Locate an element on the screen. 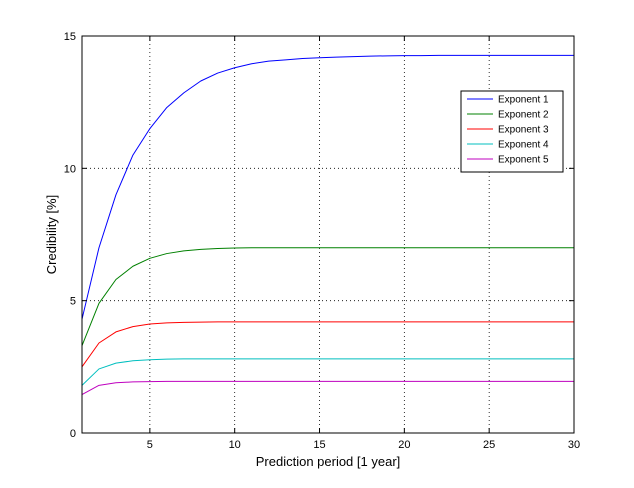 The image size is (634, 488). y-tick-label: 0 is located at coordinates (73, 434).